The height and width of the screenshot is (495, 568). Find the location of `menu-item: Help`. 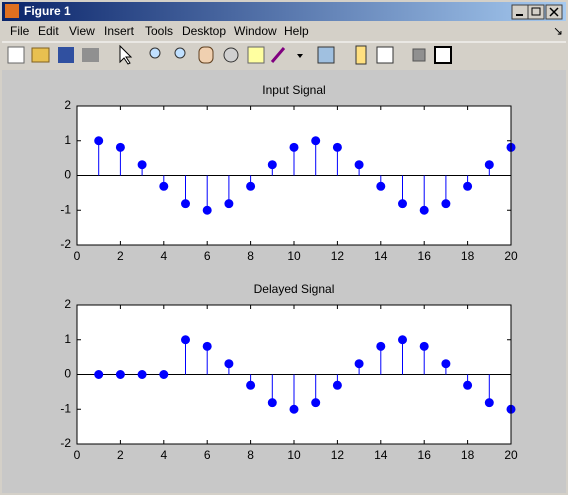

menu-item: Help is located at coordinates (296, 31).